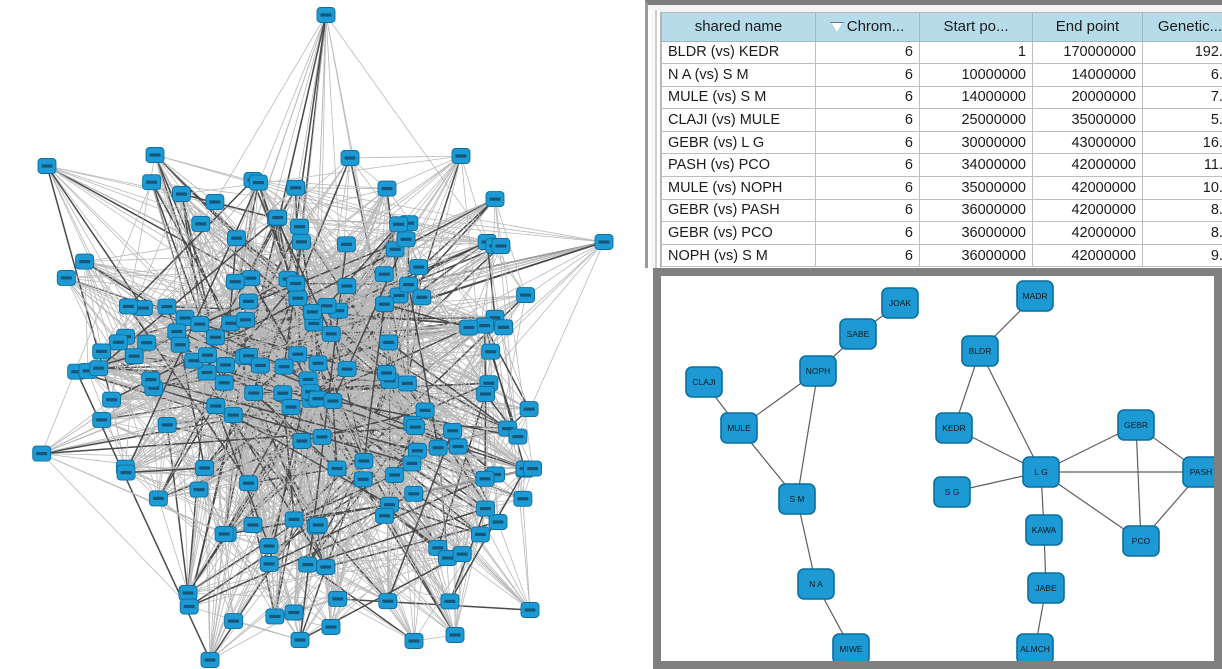 The image size is (1222, 669). I want to click on subnetwork-node-miwe: MIWE, so click(851, 647).